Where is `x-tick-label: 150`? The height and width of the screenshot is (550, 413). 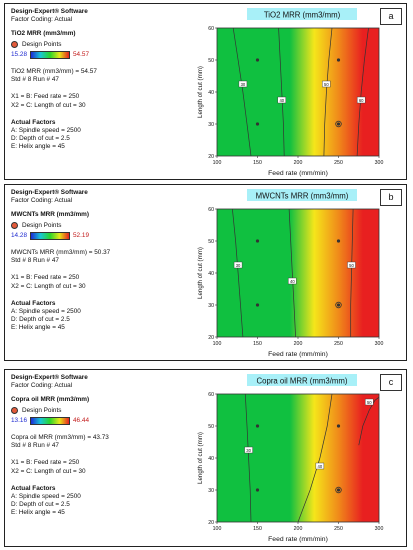
x-tick-label: 150 is located at coordinates (257, 529).